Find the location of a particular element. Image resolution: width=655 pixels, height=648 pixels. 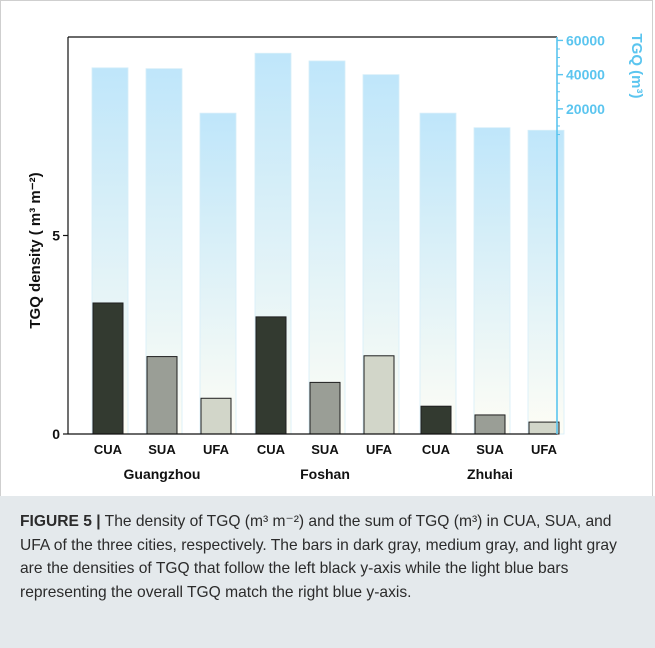

right-tick-label-60000: 60000 is located at coordinates (585, 40).